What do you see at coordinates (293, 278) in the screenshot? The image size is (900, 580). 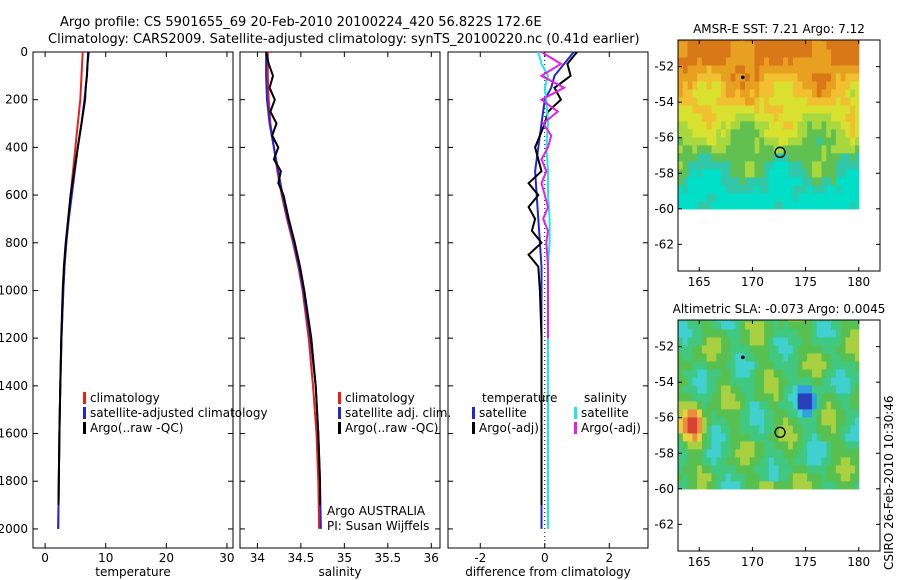 I see `series-line-argo-raw-qc-` at bounding box center [293, 278].